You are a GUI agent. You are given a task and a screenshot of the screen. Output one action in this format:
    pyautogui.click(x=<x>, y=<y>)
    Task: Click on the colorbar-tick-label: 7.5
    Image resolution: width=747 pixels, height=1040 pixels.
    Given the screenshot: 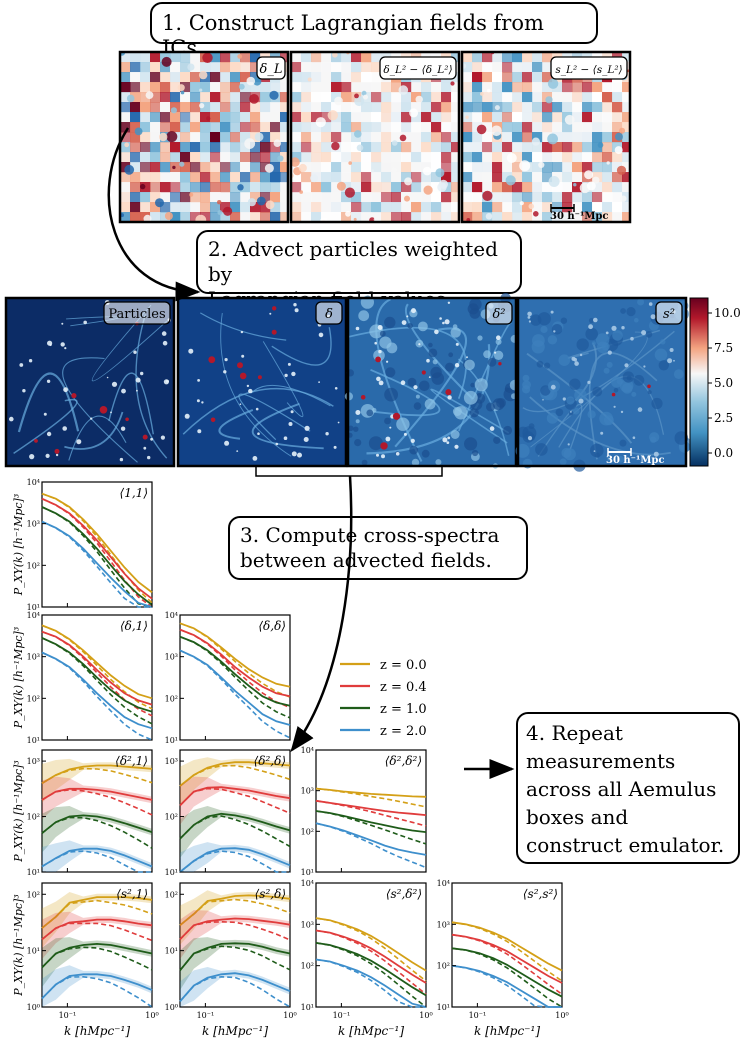 What is the action you would take?
    pyautogui.click(x=723, y=348)
    